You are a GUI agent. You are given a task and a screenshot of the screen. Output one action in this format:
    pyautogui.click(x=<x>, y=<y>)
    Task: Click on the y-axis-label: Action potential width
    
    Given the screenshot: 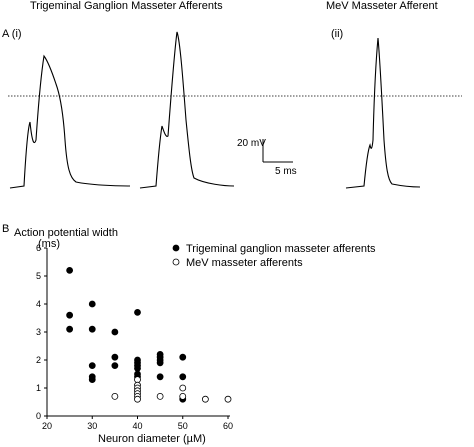 What is the action you would take?
    pyautogui.click(x=66, y=233)
    